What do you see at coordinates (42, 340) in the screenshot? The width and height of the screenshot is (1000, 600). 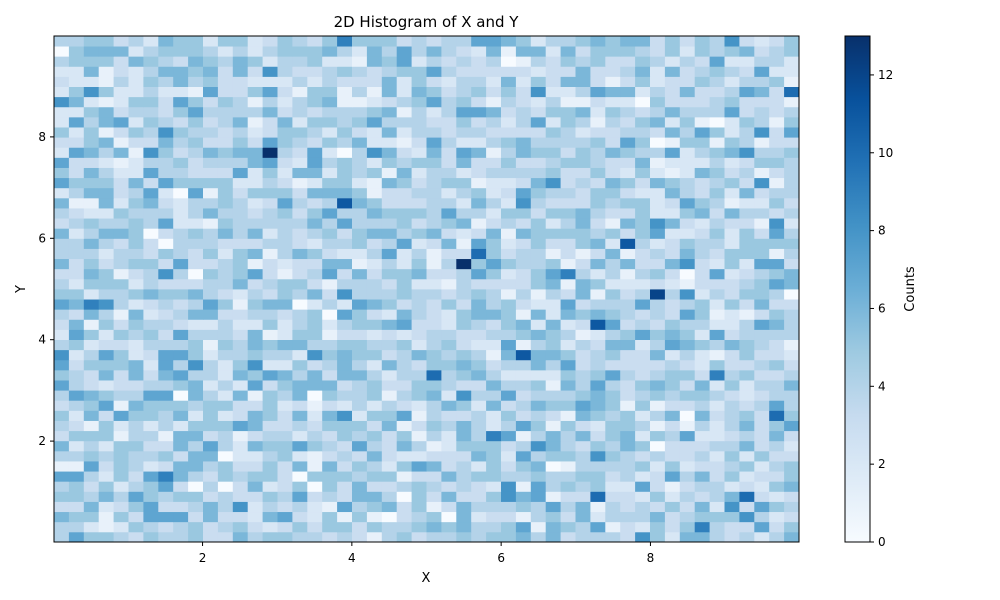 I see `y-tick-label: 4` at bounding box center [42, 340].